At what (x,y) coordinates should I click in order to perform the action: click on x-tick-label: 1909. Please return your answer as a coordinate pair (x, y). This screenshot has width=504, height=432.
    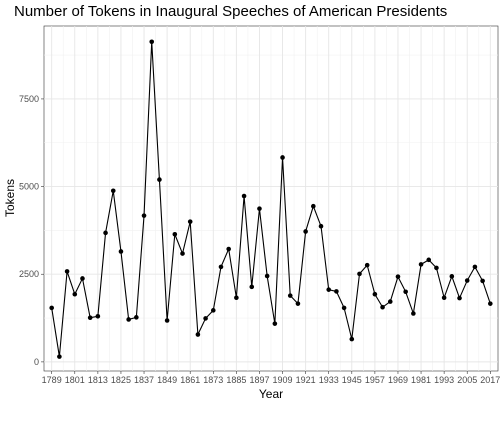
    Looking at the image, I should click on (283, 380).